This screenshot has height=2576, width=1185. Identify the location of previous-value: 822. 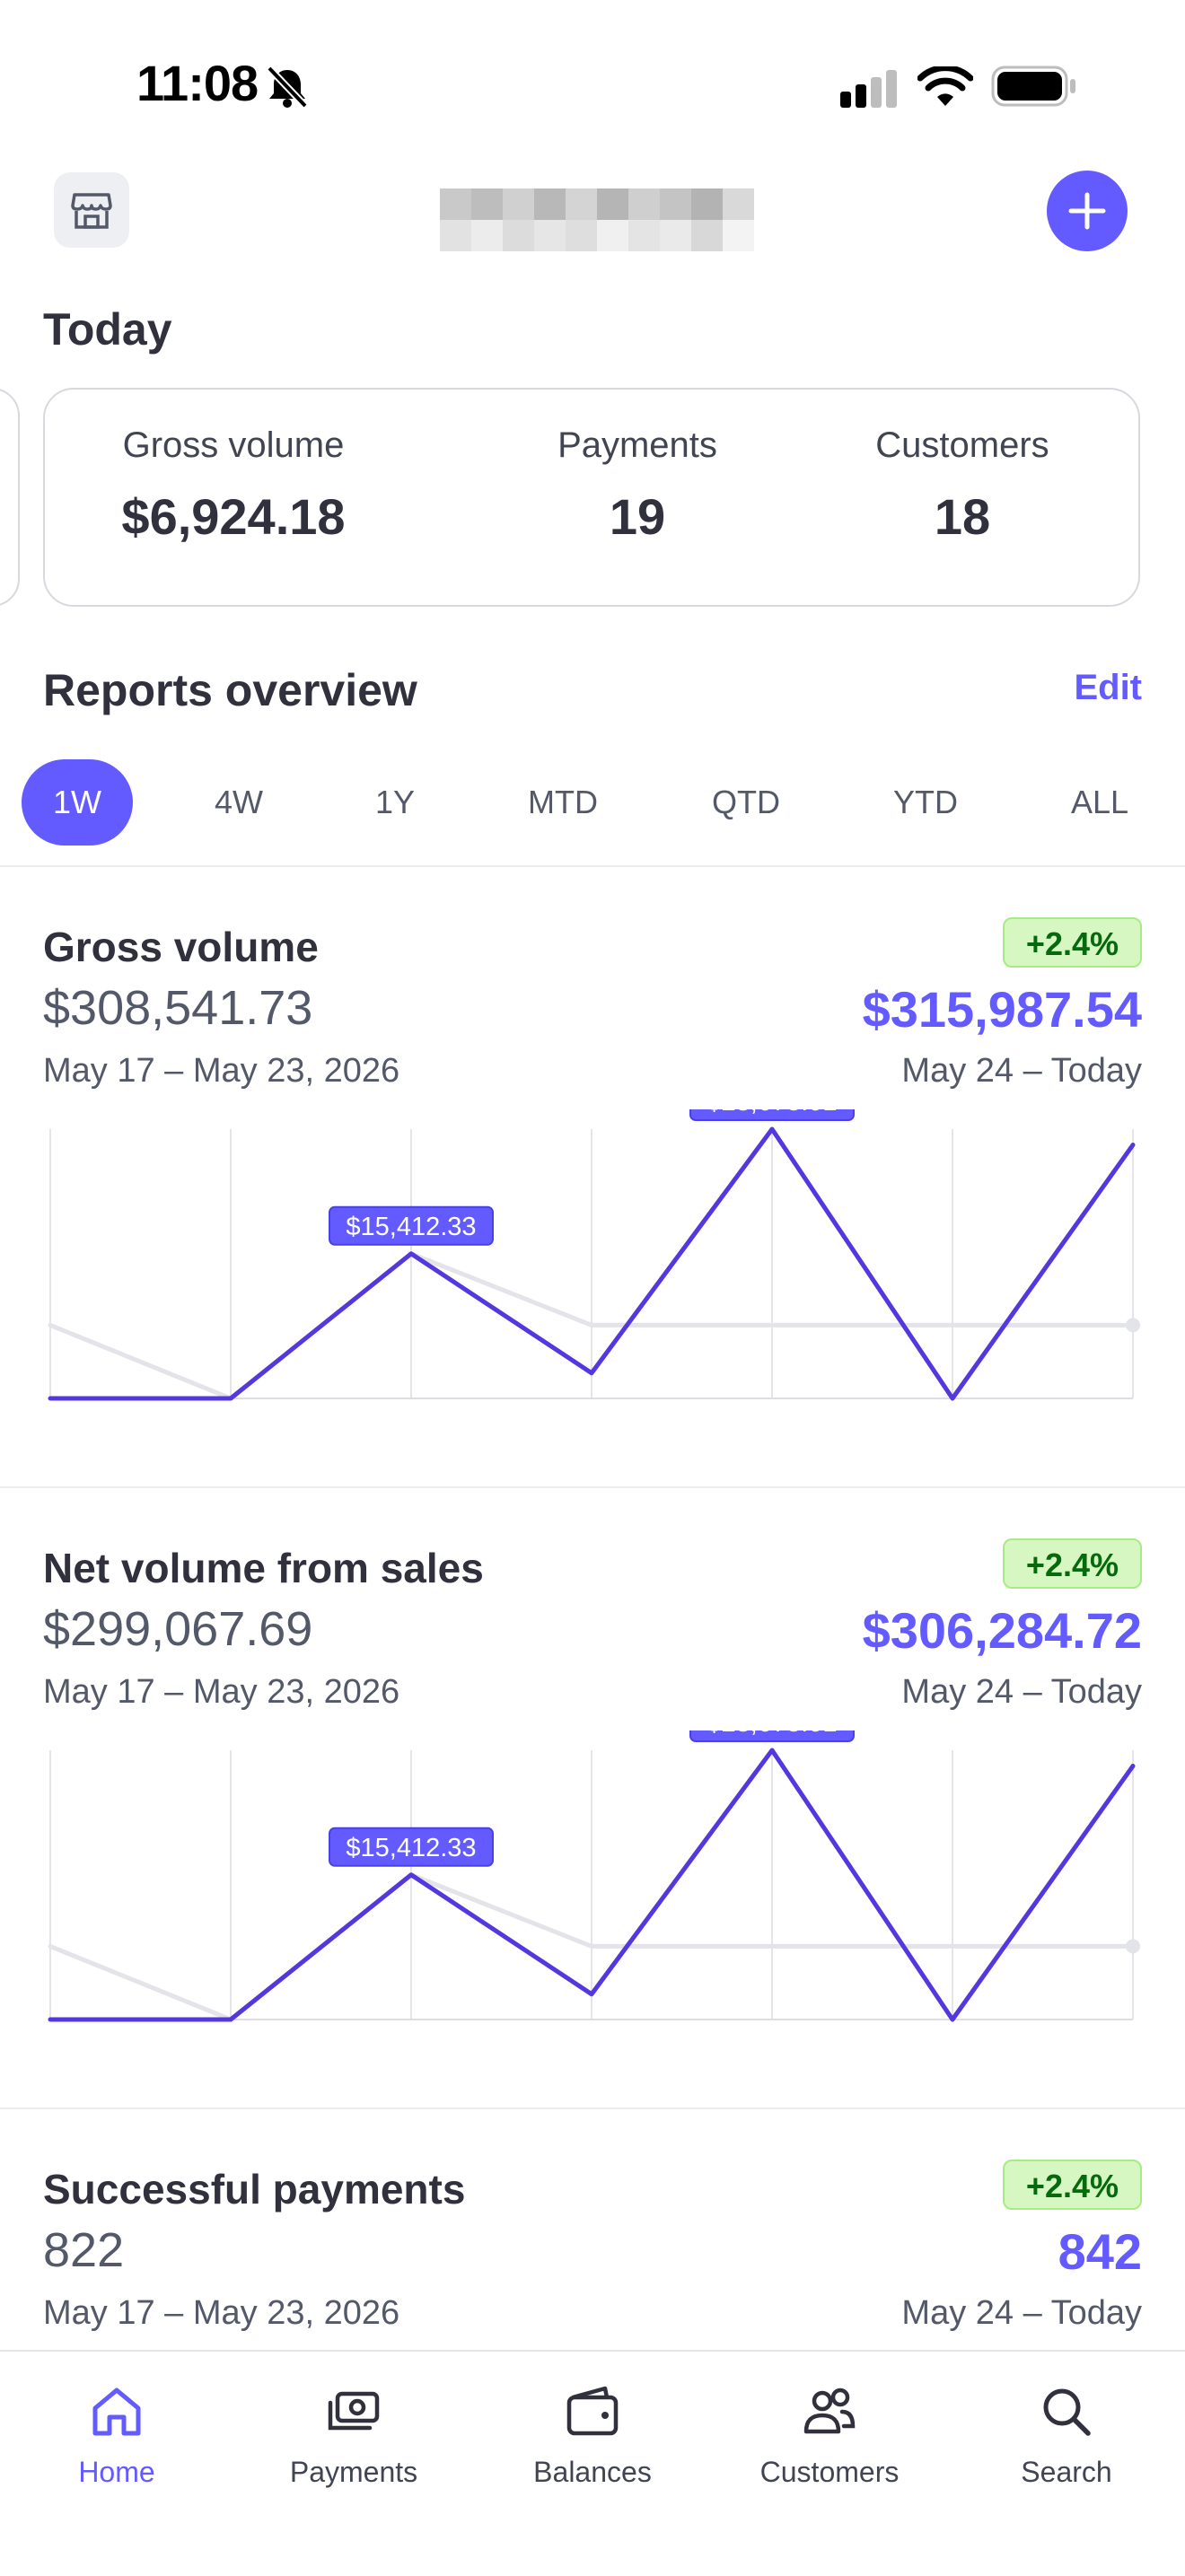
(84, 2250).